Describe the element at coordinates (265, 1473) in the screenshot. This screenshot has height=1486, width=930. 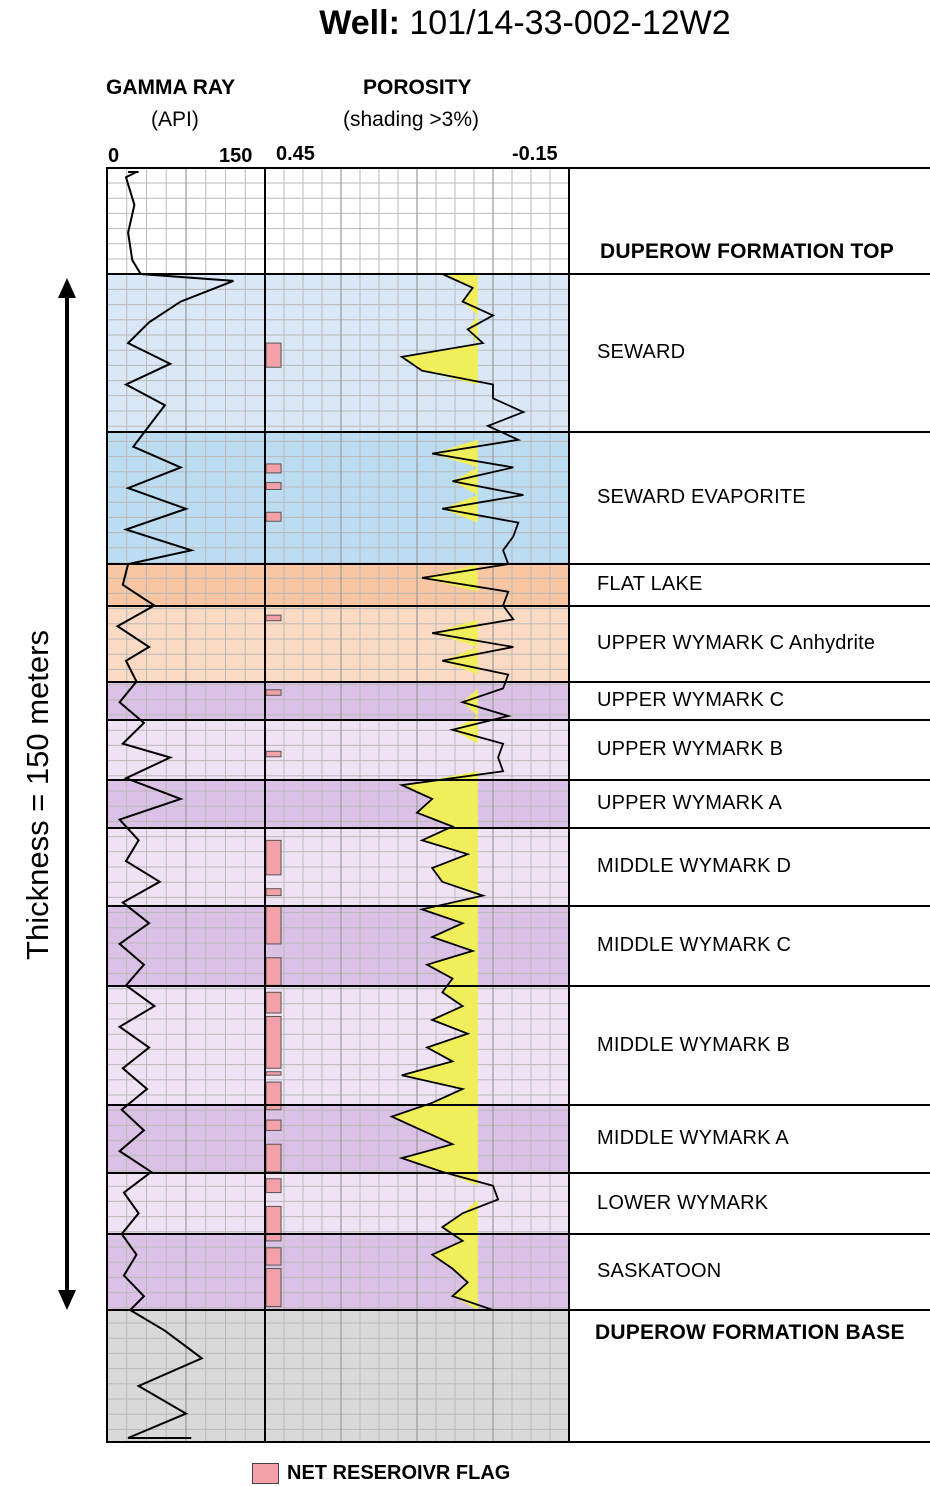
I see `net-reservoir-flag-swatch` at that location.